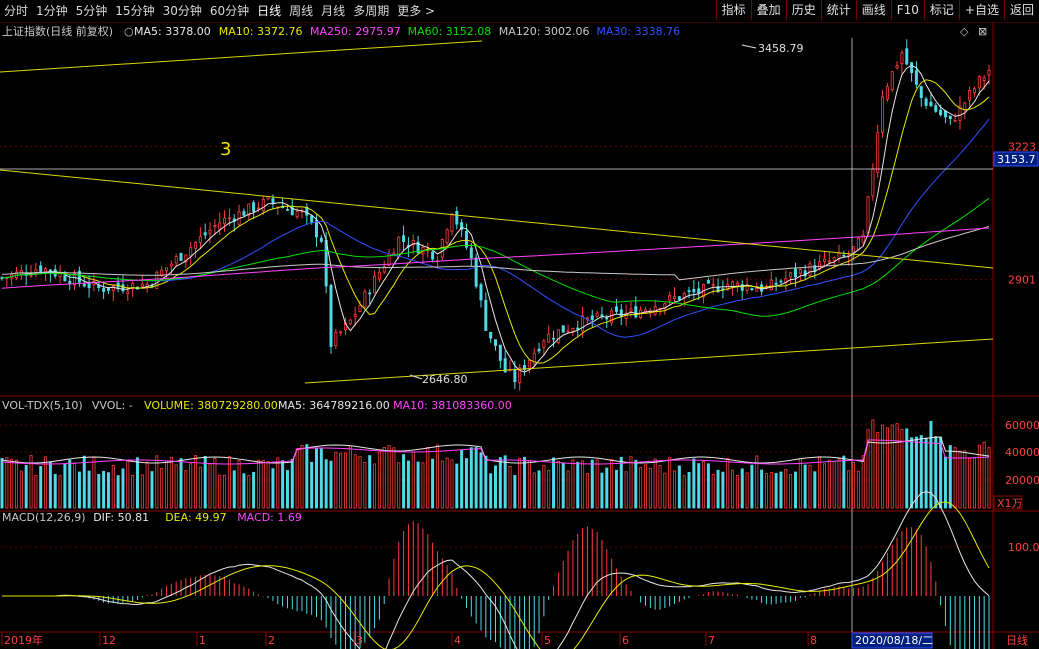  I want to click on main-title: 上证指数(日线 前复权), so click(57, 31).